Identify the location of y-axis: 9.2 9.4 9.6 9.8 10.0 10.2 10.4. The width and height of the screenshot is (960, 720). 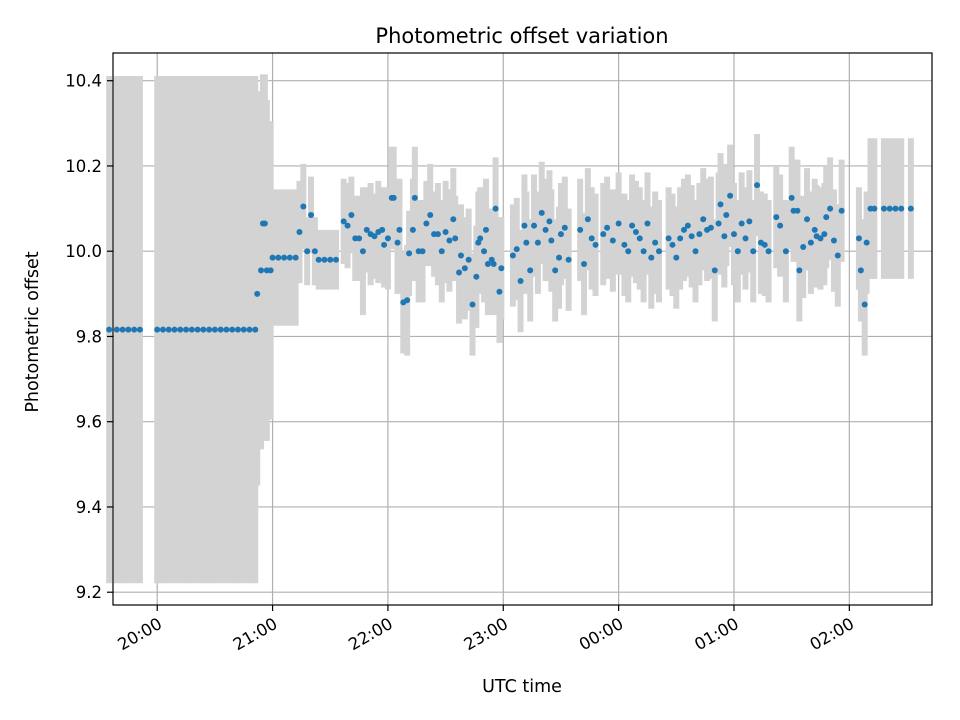
(89, 337).